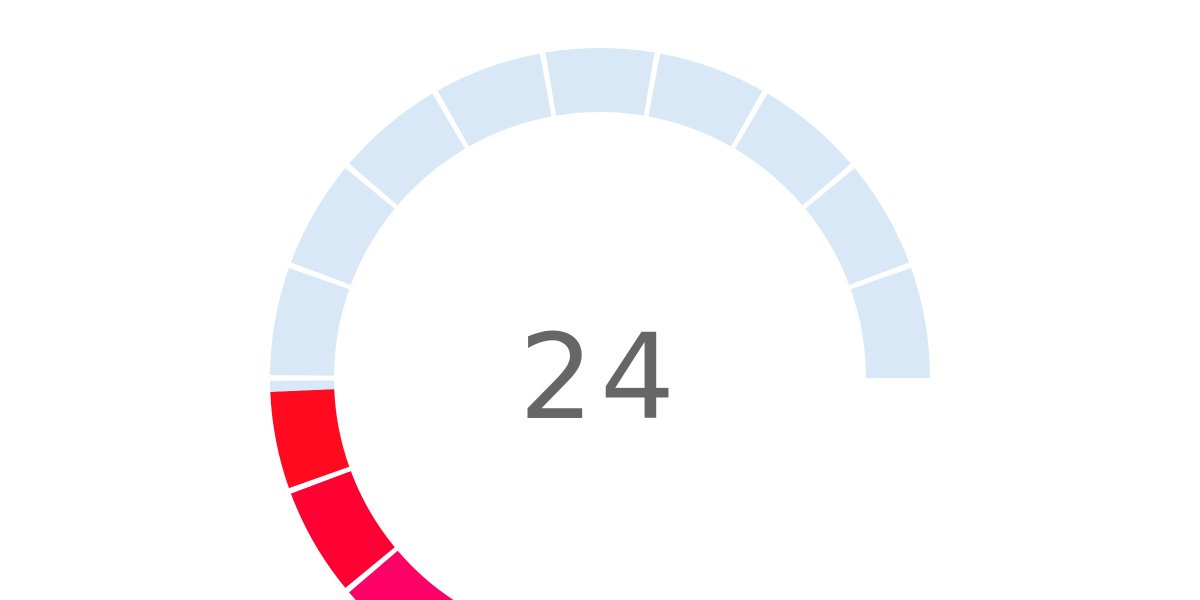  I want to click on gauge-value-label: 24, so click(600, 377).